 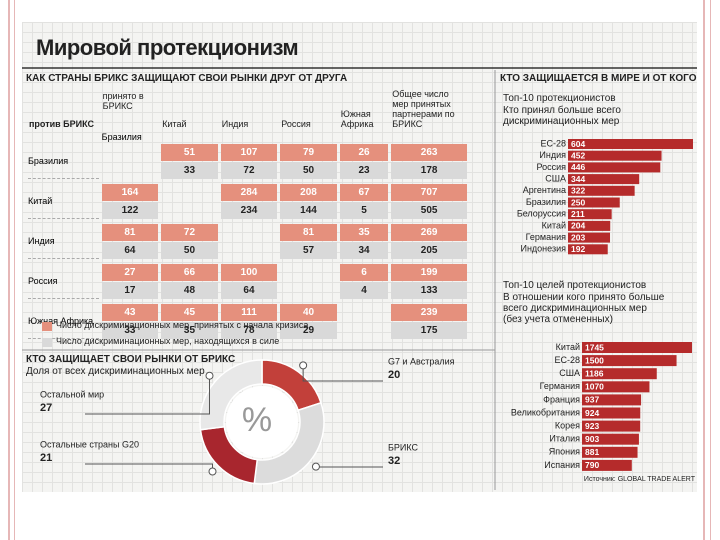 I want to click on value-label: 250, so click(x=578, y=202).